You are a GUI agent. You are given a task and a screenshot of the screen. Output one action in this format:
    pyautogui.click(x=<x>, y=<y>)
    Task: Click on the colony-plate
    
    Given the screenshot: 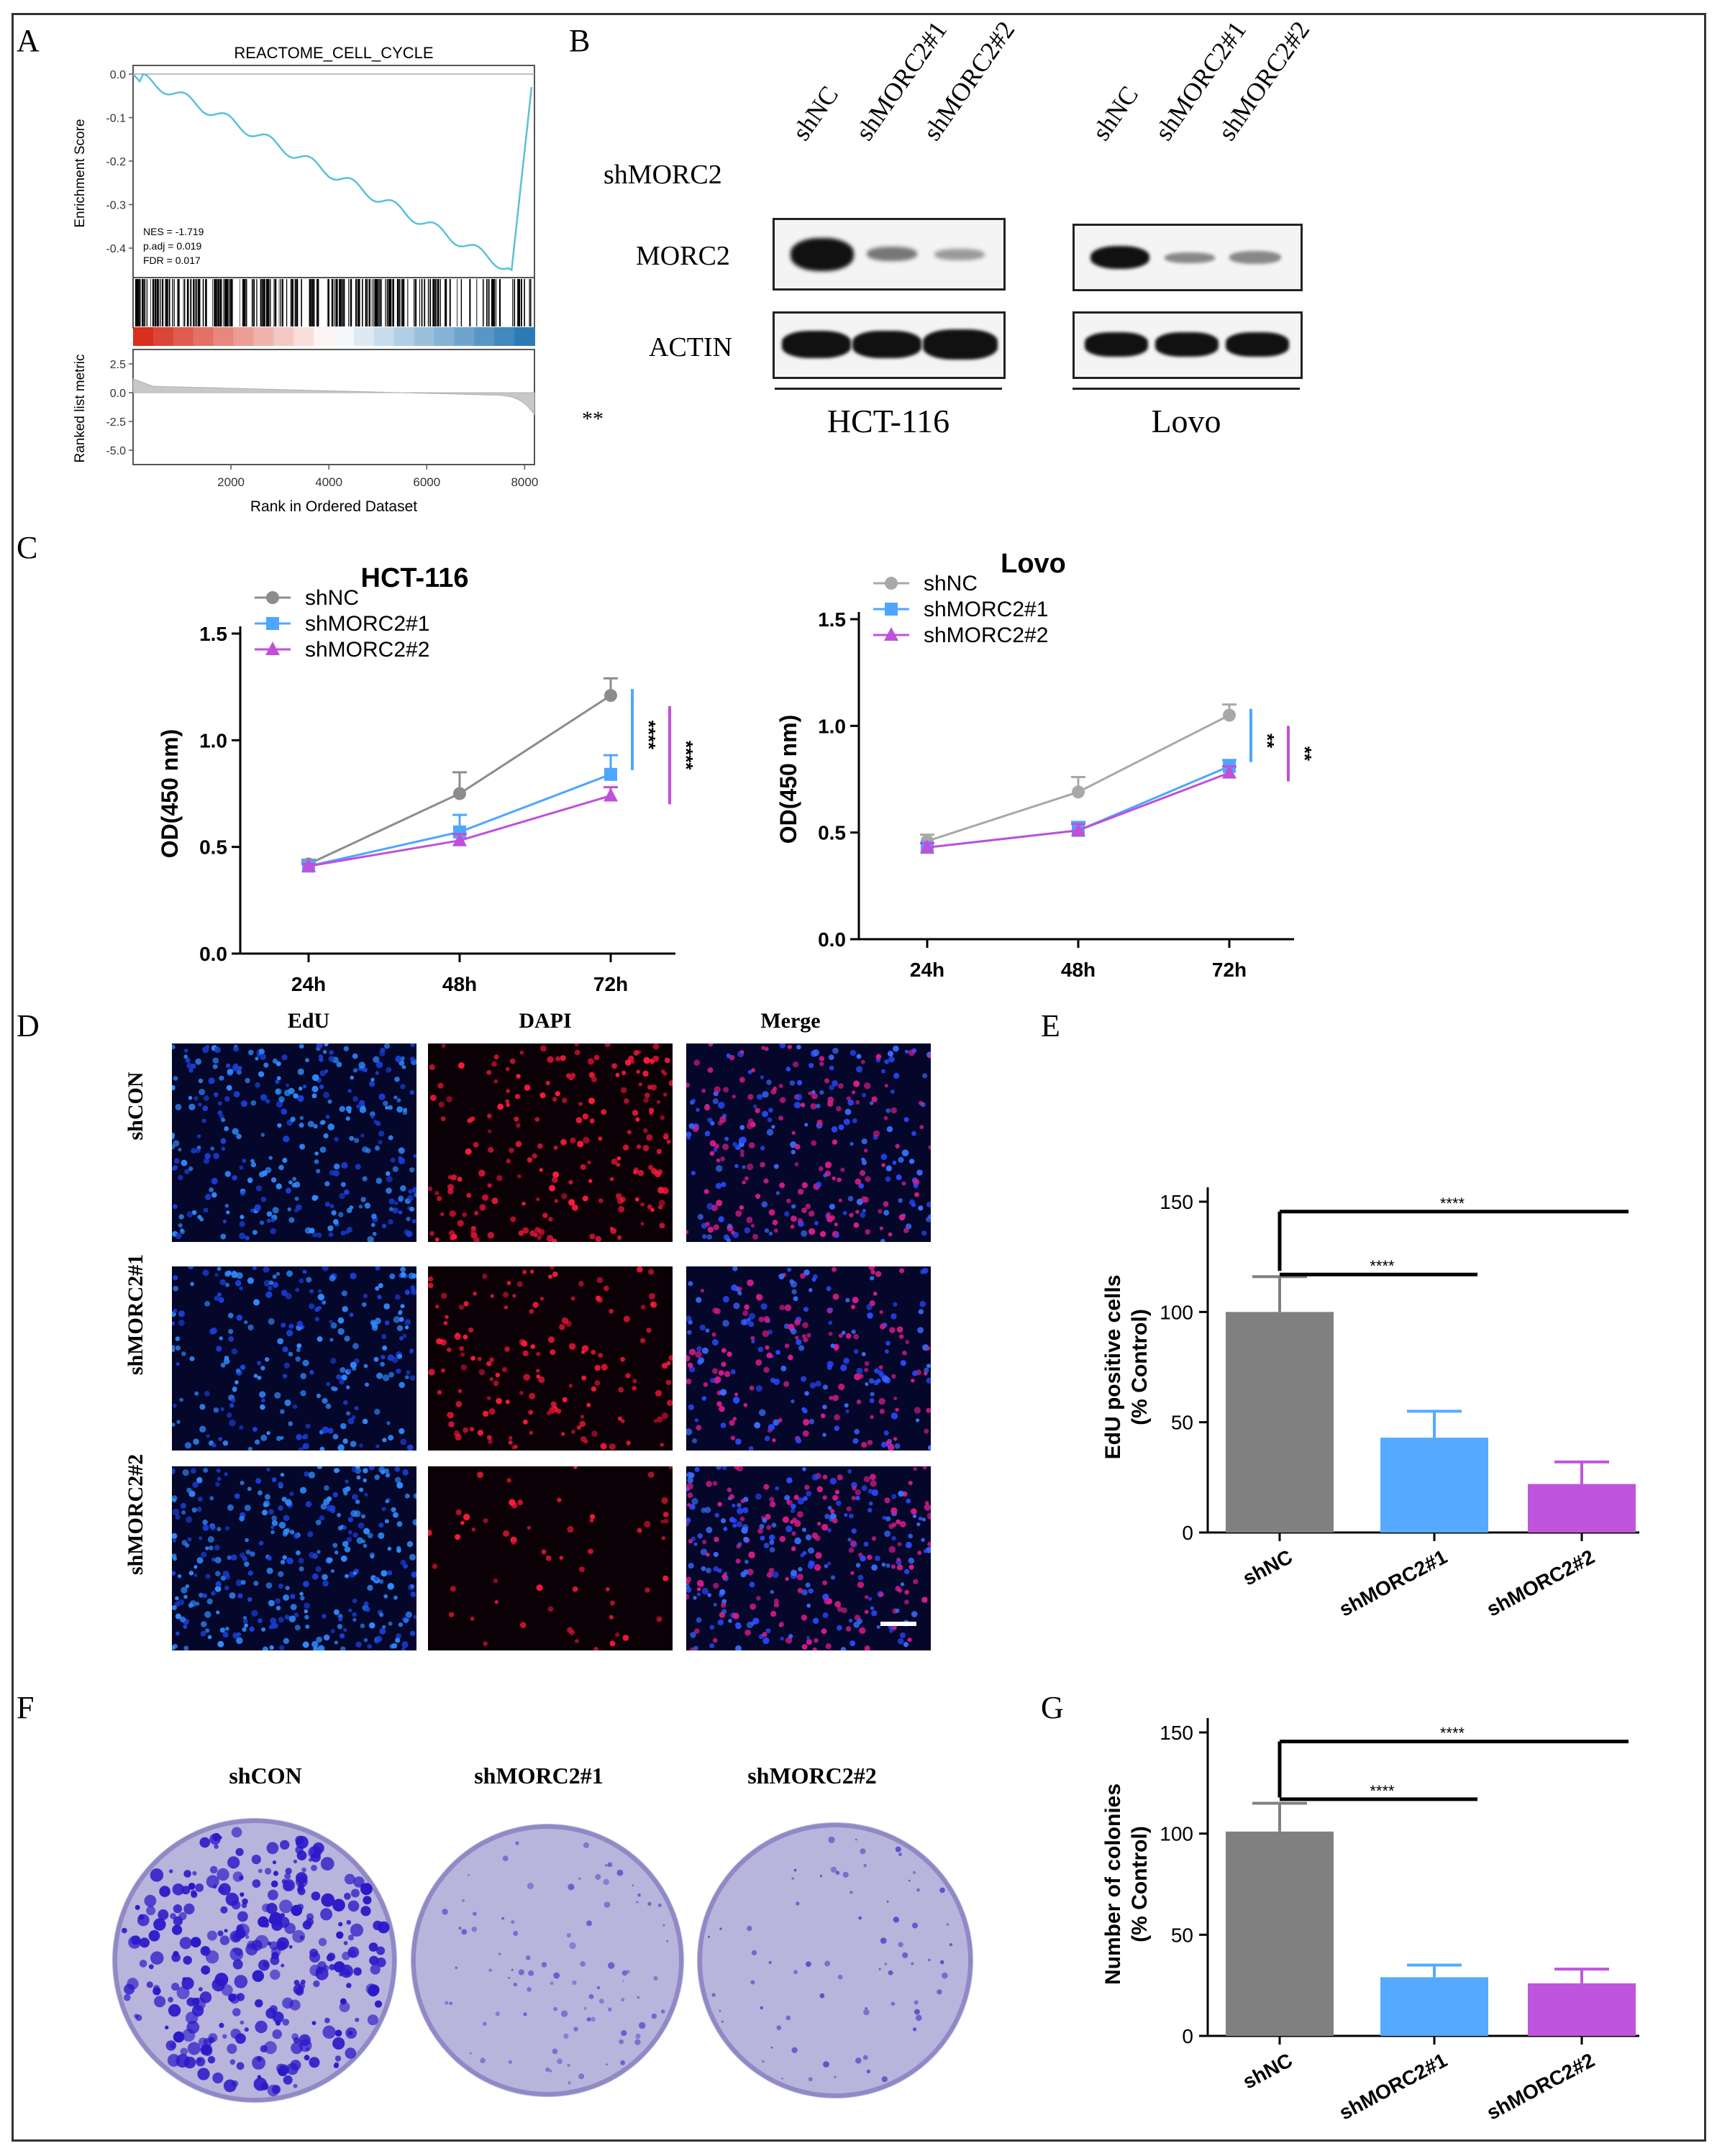 What is the action you would take?
    pyautogui.click(x=835, y=1960)
    